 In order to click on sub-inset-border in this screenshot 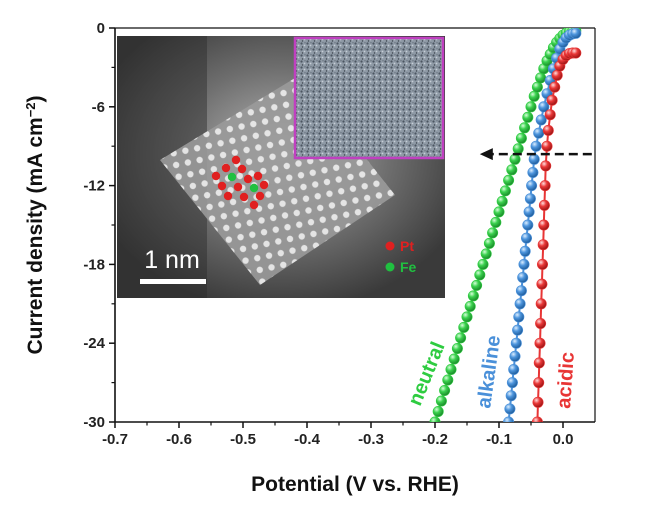, I will do `click(369, 98)`.